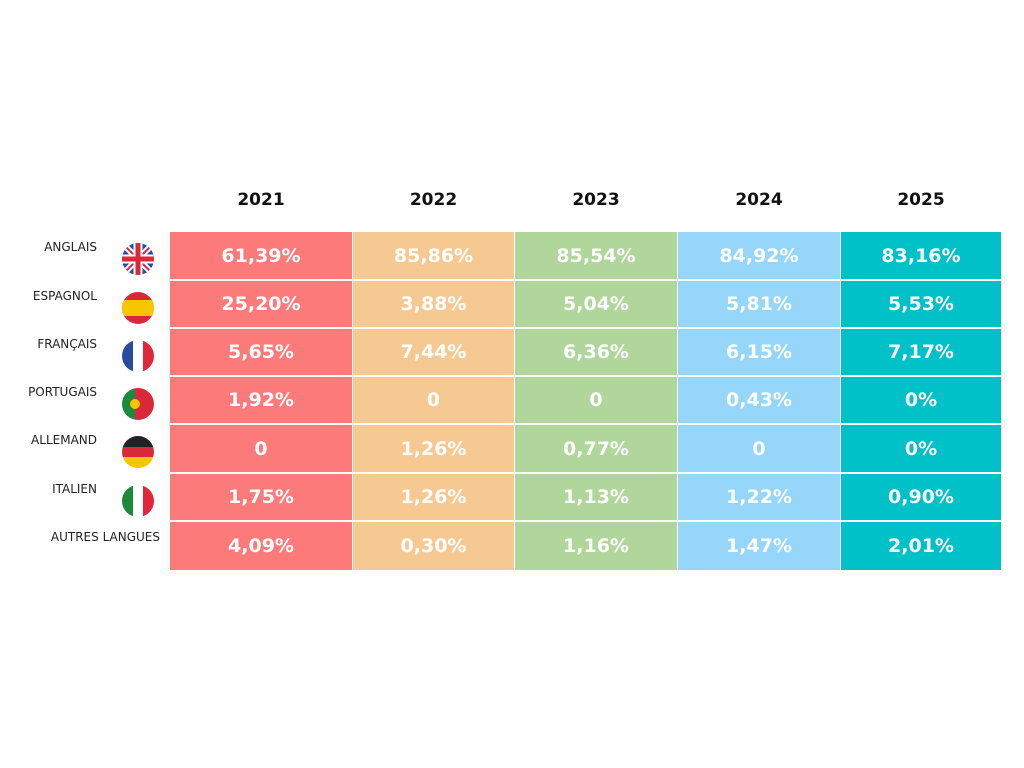 This screenshot has width=1024, height=768. Describe the element at coordinates (921, 497) in the screenshot. I see `cell: 0,90%` at that location.